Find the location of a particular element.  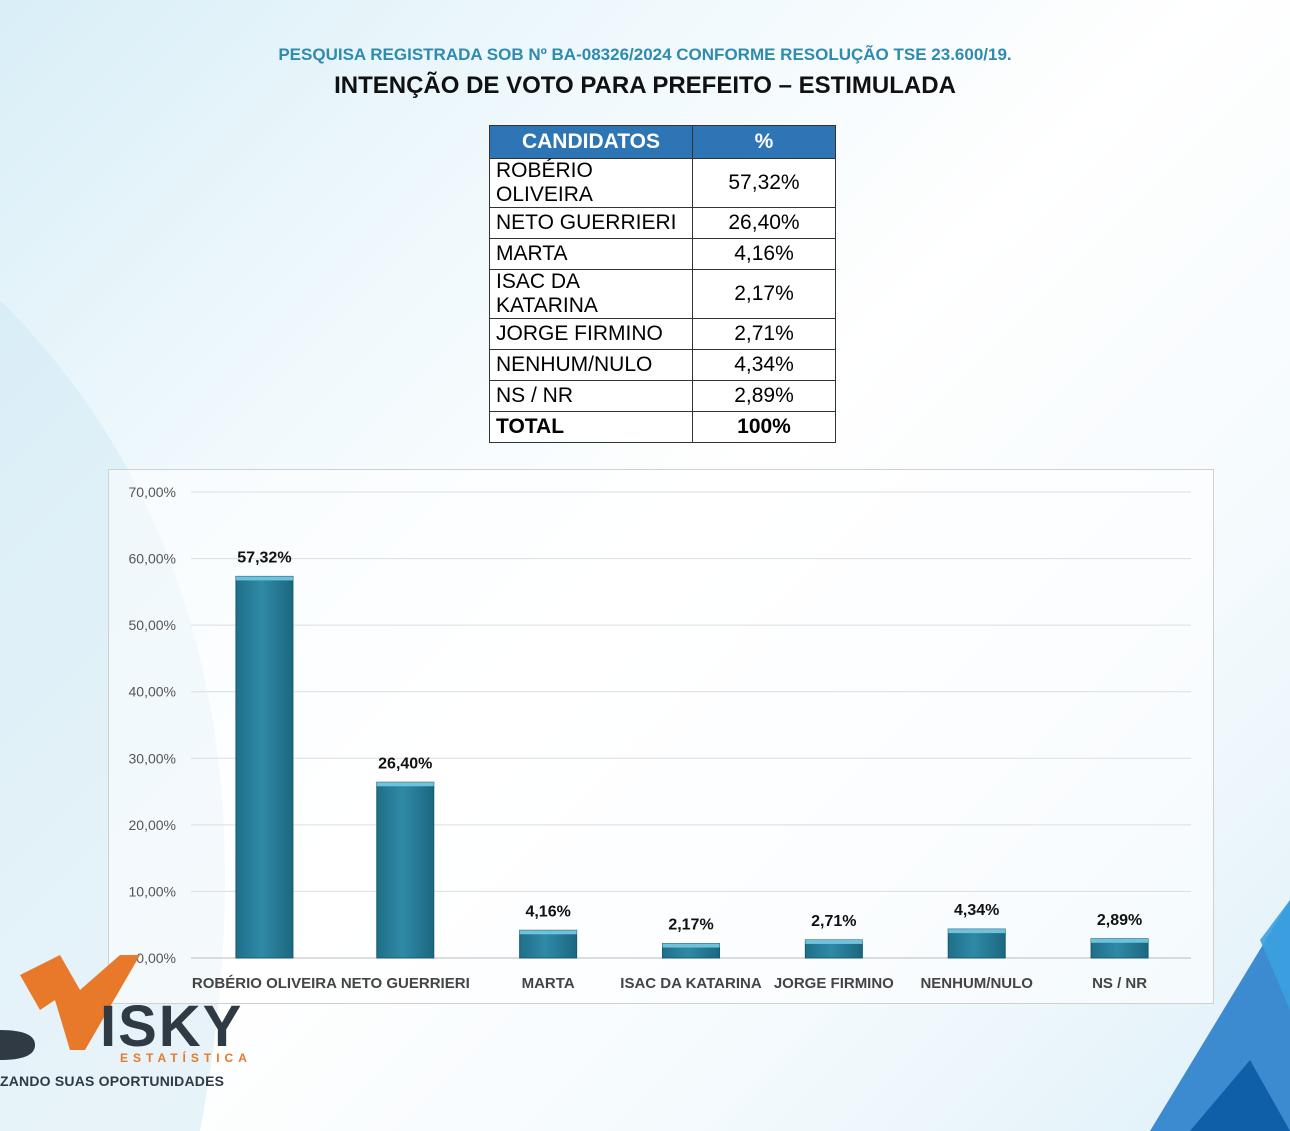

table-row: NETO GUERRIERI 26,40% is located at coordinates (662, 223).